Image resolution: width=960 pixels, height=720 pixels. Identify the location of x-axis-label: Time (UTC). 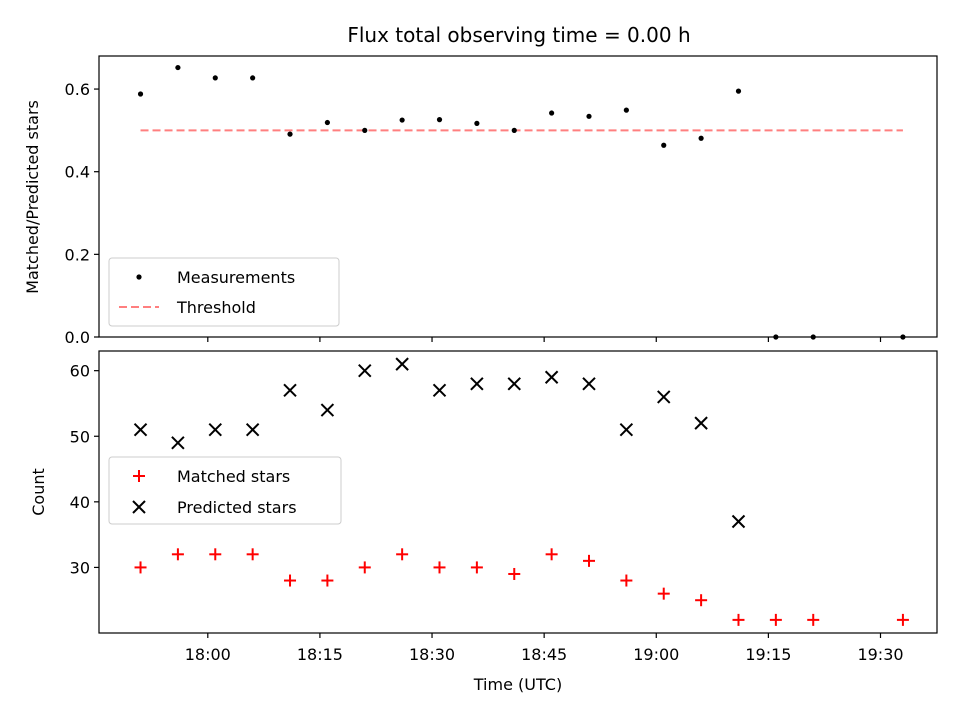
(517, 684).